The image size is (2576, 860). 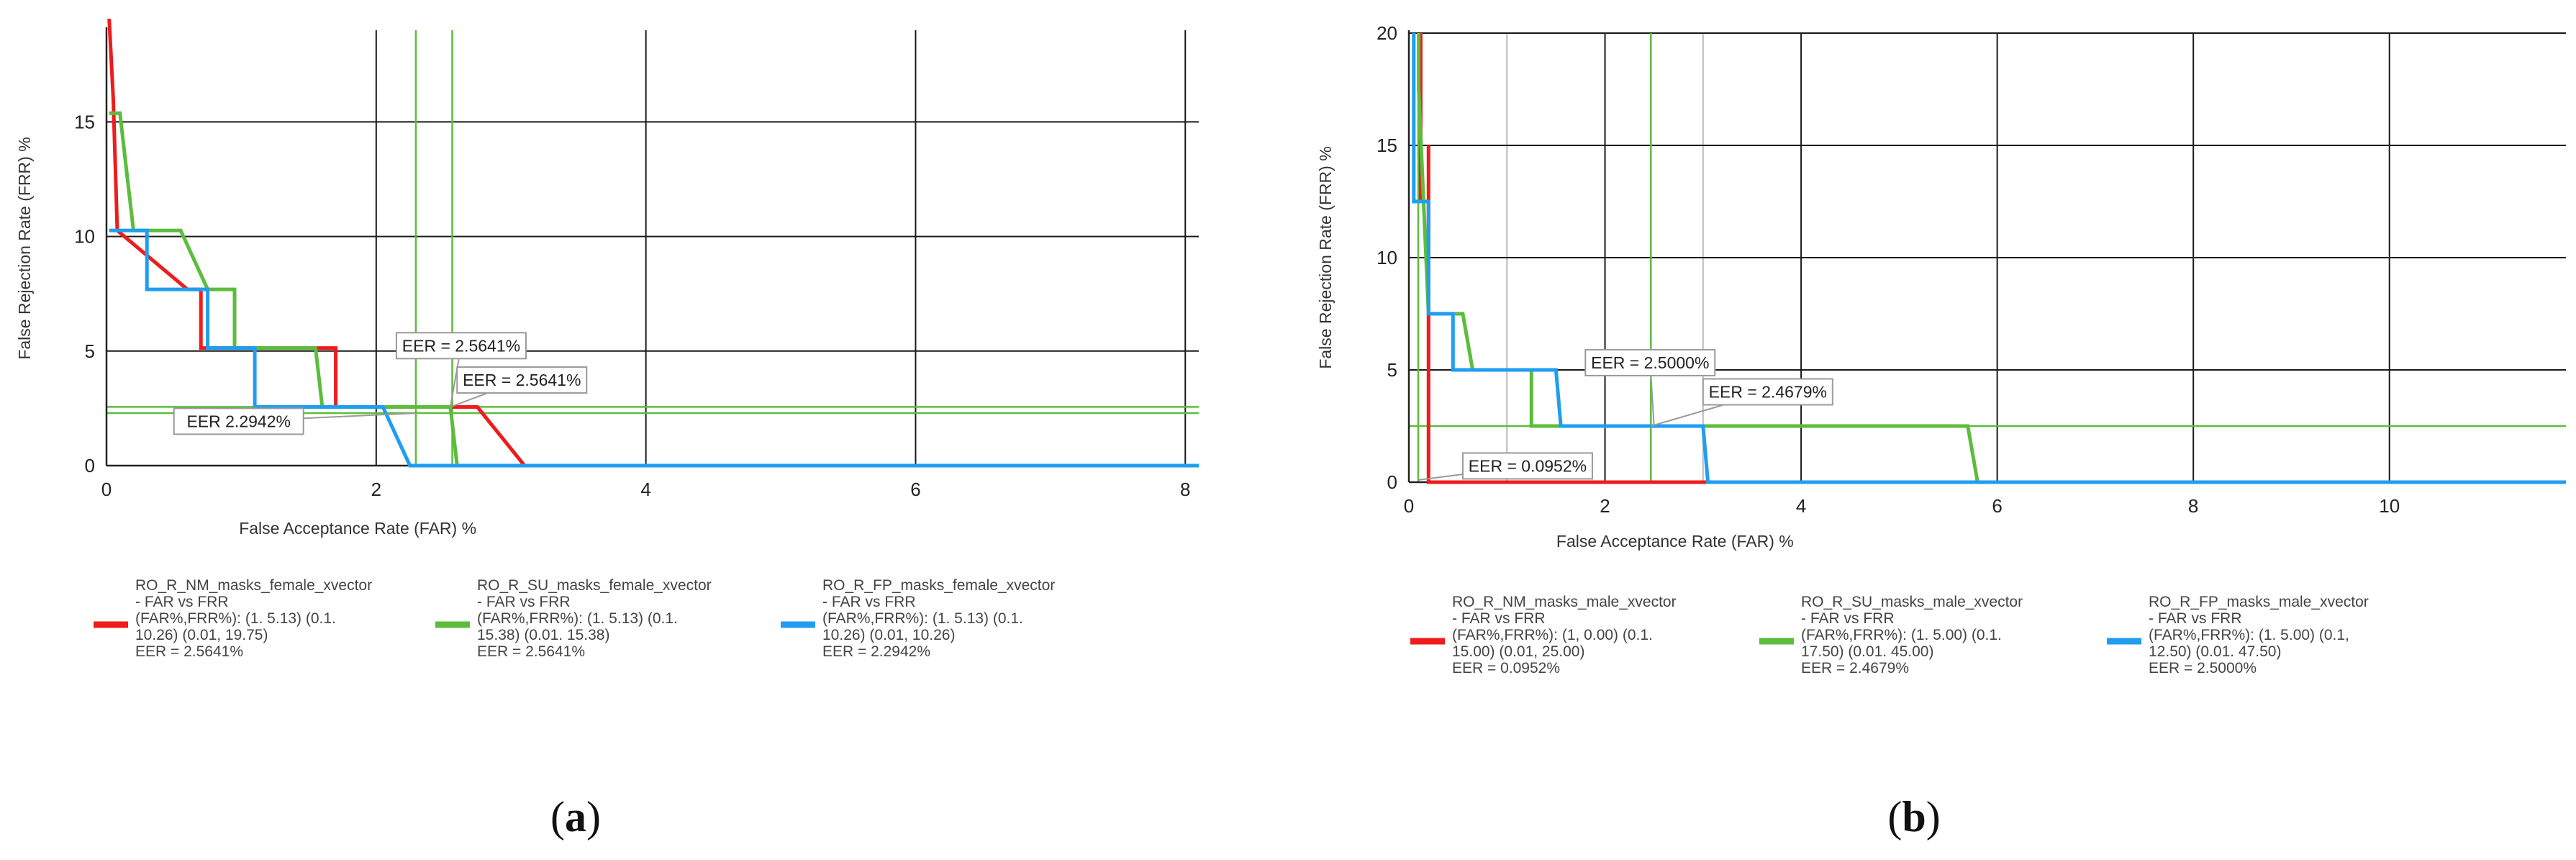 What do you see at coordinates (253, 585) in the screenshot?
I see `legend-text-line: RO_R_NM_masks_female_xvector` at bounding box center [253, 585].